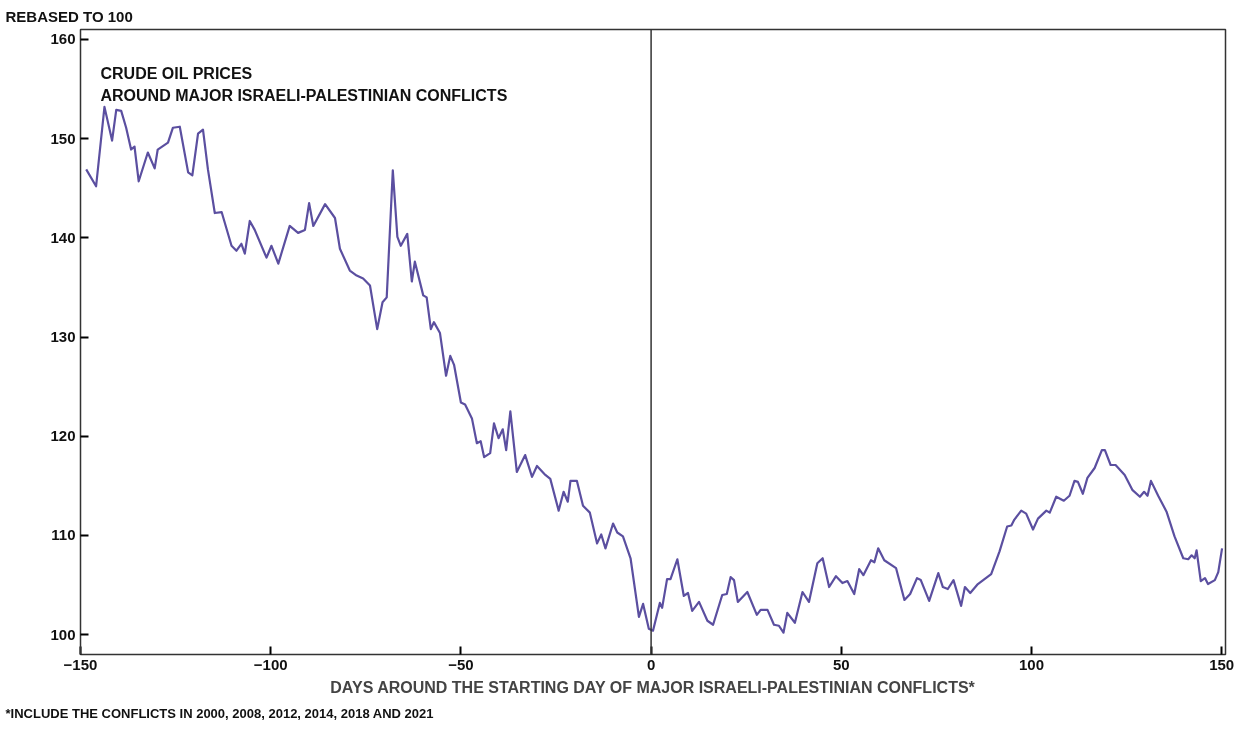 The height and width of the screenshot is (732, 1255). I want to click on y-tick-label: 110, so click(63, 535).